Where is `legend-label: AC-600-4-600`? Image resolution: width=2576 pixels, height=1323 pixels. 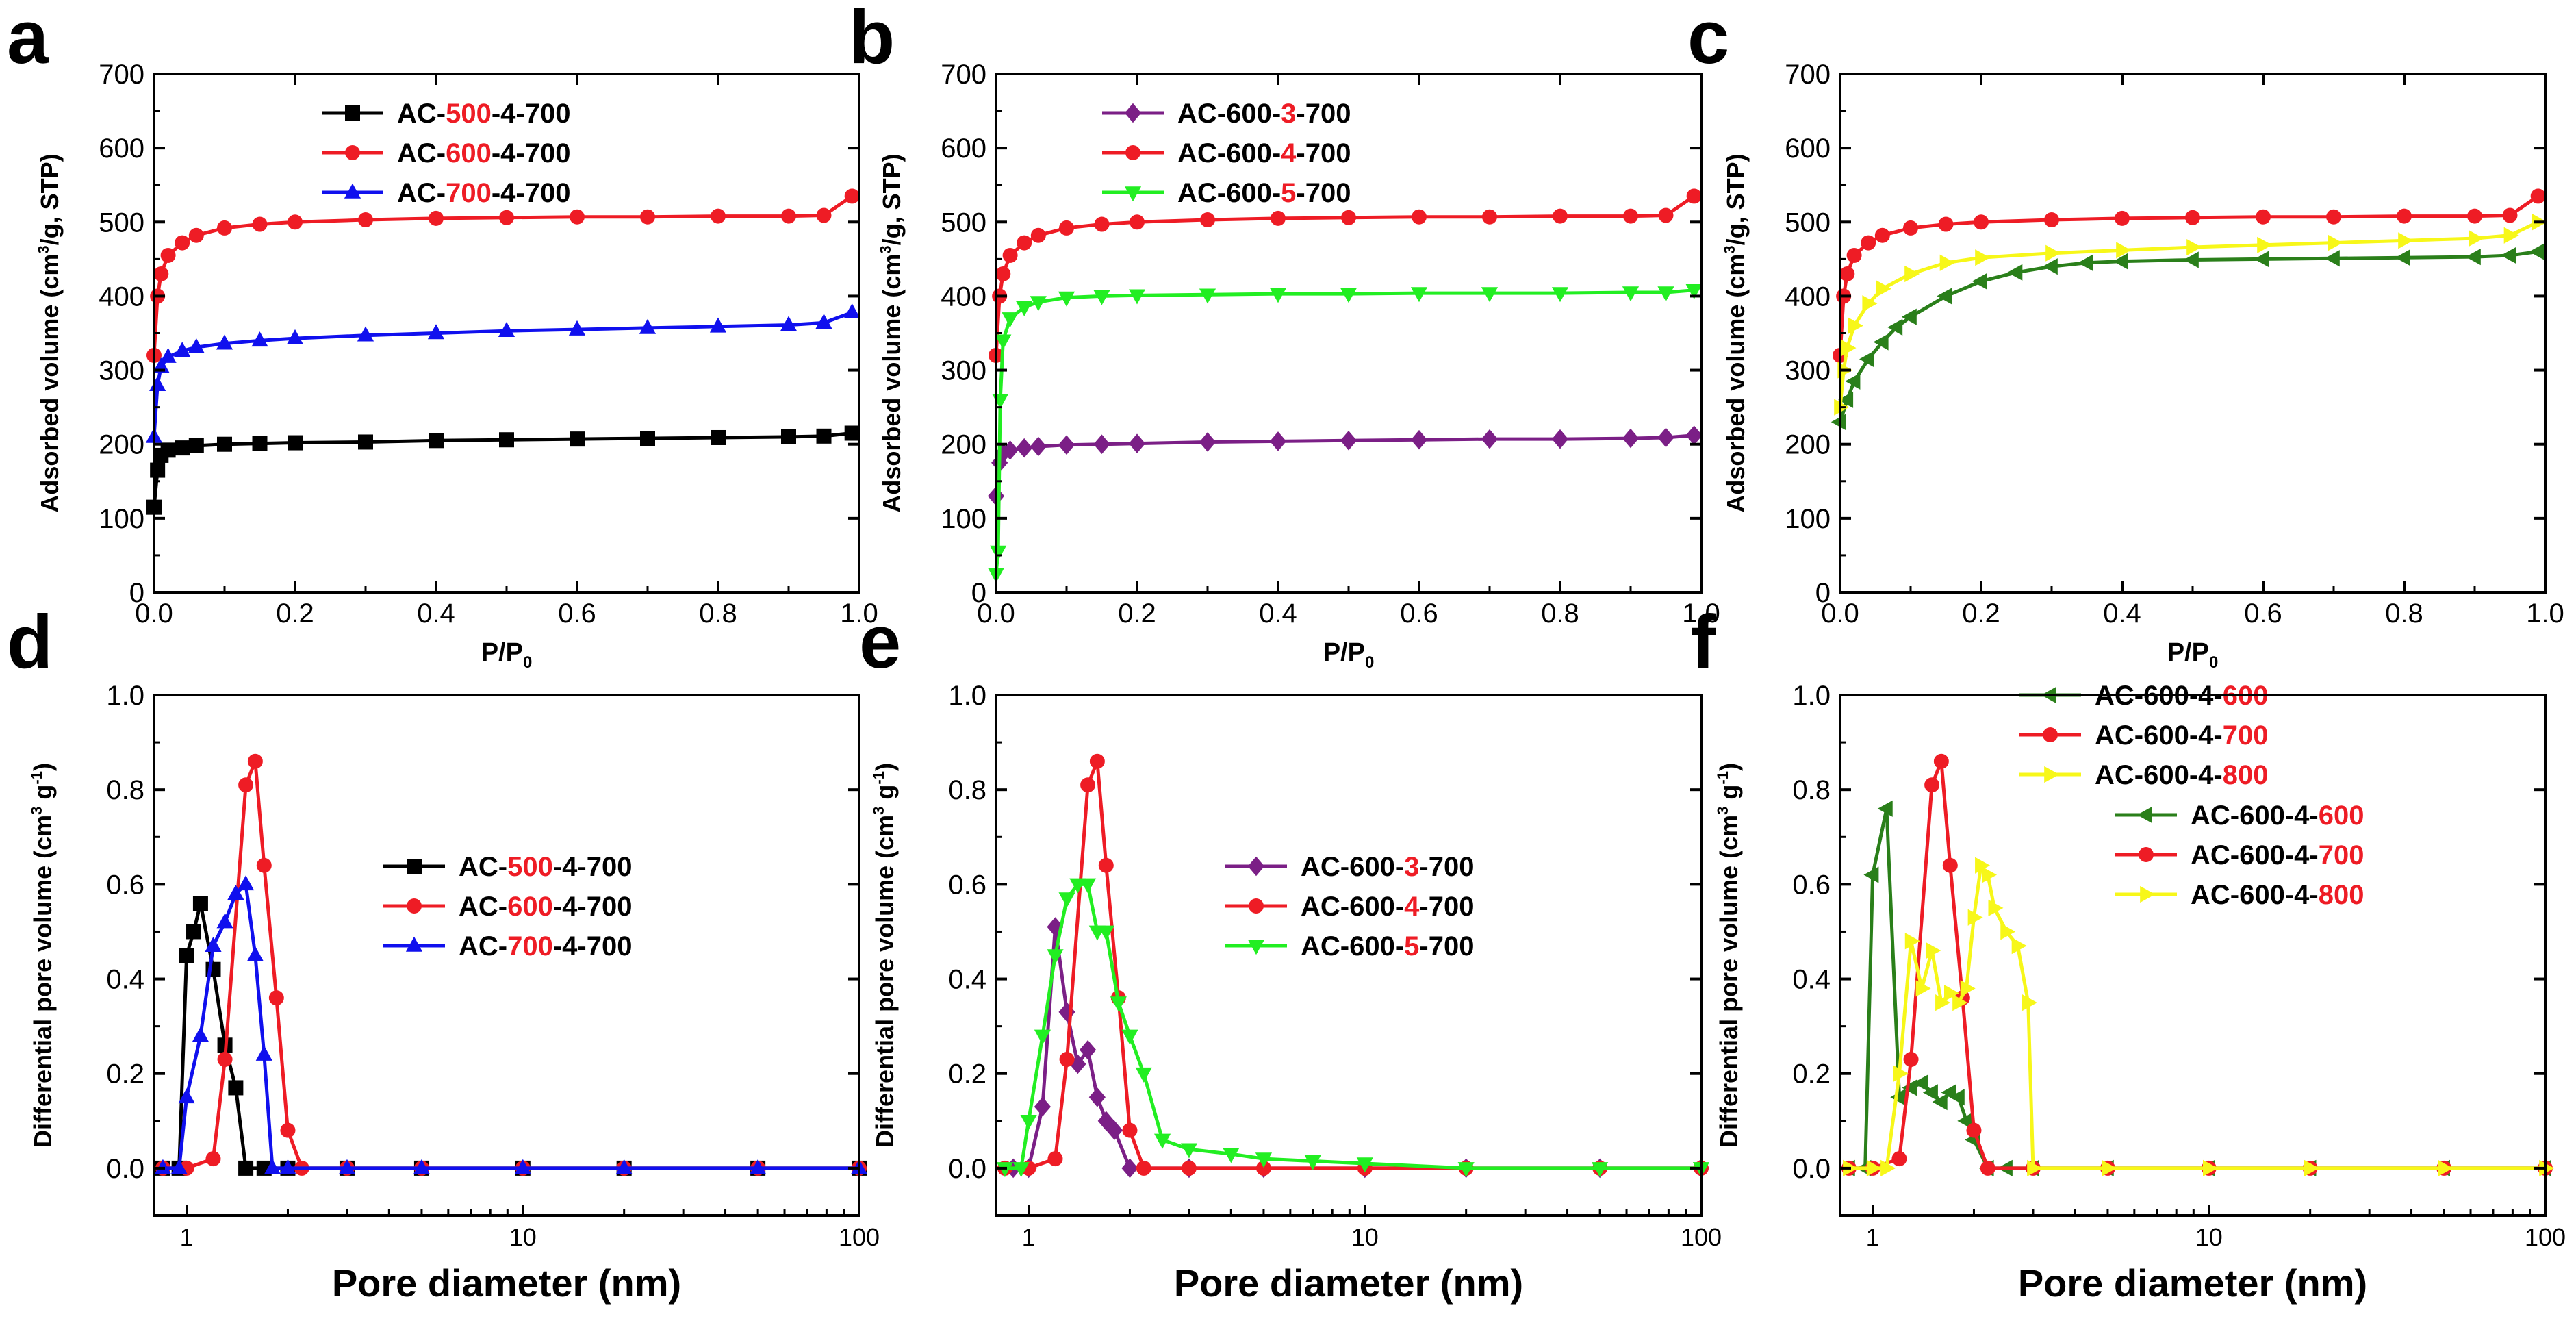 legend-label: AC-600-4-600 is located at coordinates (2277, 816).